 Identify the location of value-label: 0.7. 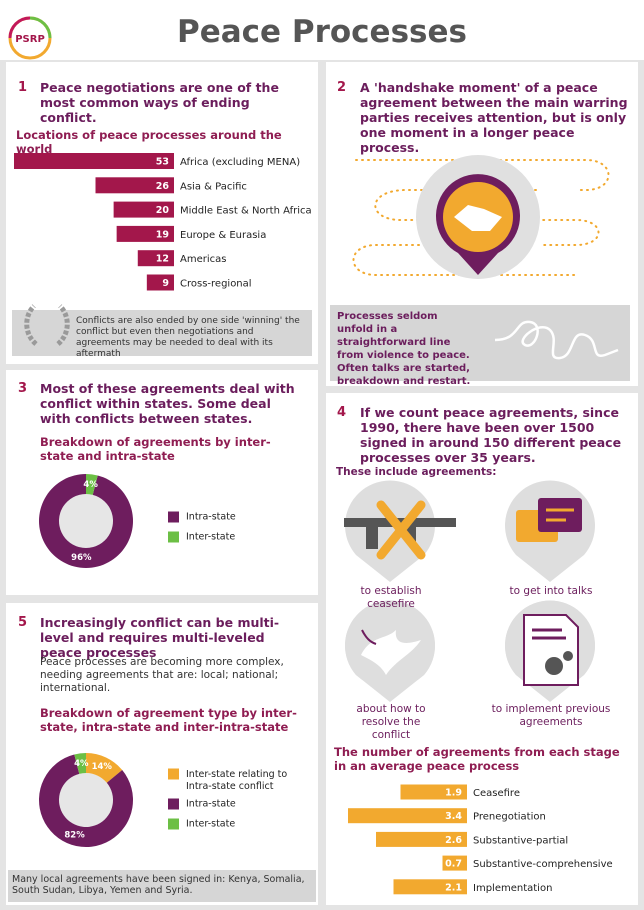
(453, 864).